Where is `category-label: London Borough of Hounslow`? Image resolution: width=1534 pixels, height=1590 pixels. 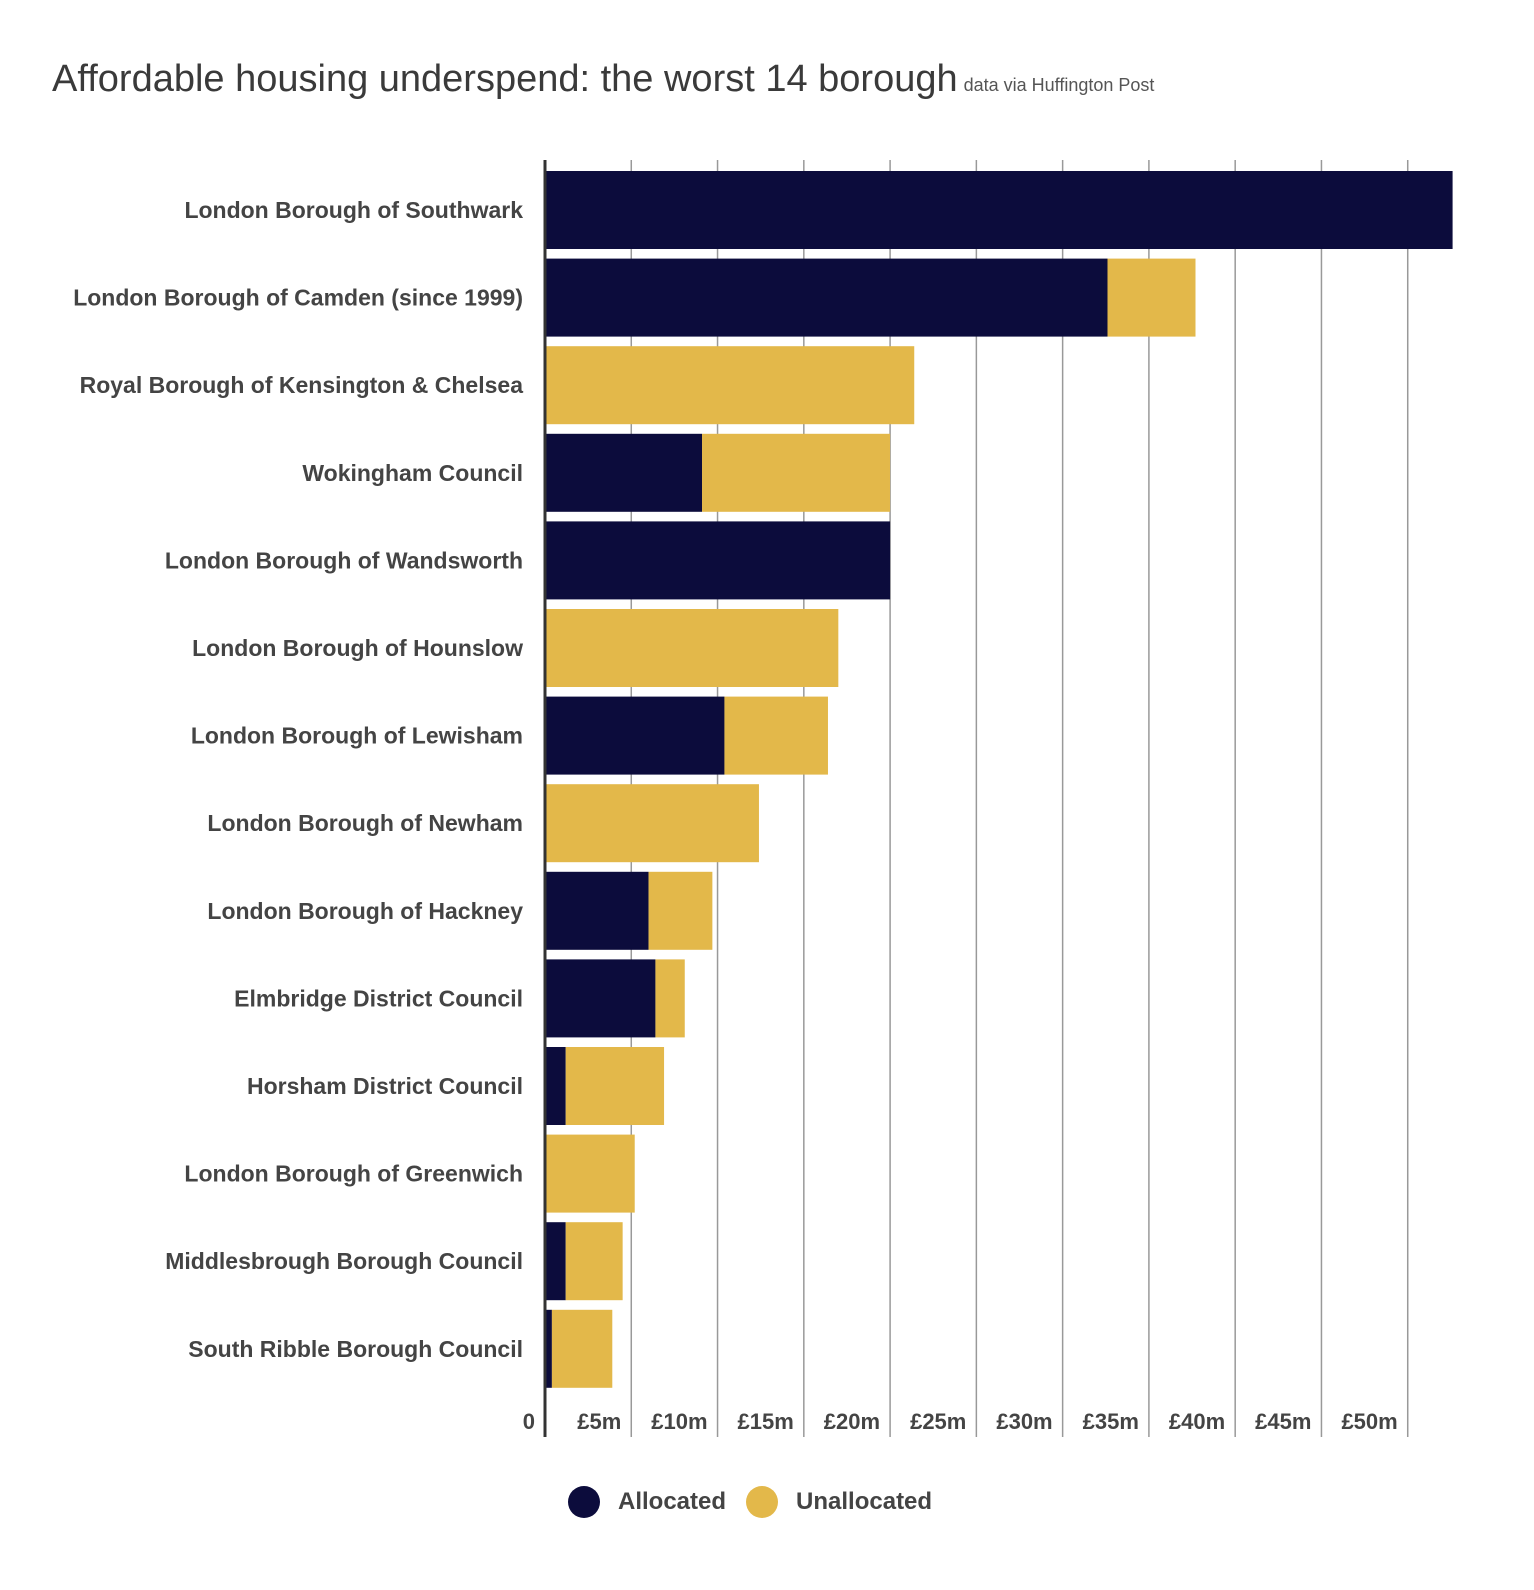 category-label: London Borough of Hounslow is located at coordinates (357, 648).